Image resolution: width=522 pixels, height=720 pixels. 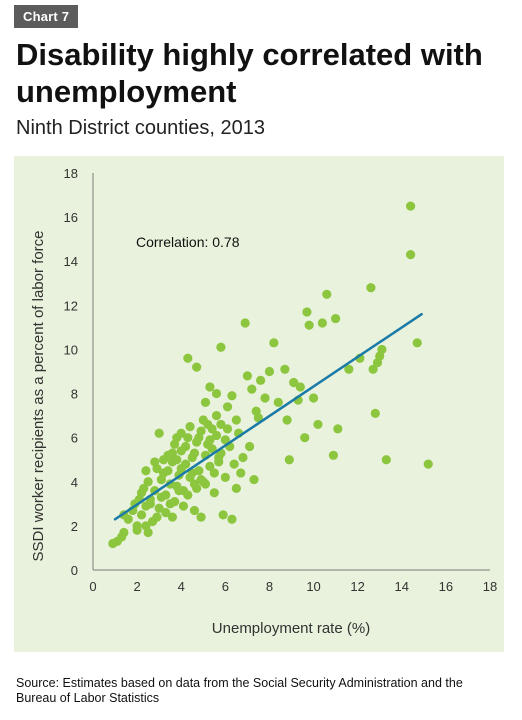 I want to click on x-tick-label: 6, so click(x=225, y=586).